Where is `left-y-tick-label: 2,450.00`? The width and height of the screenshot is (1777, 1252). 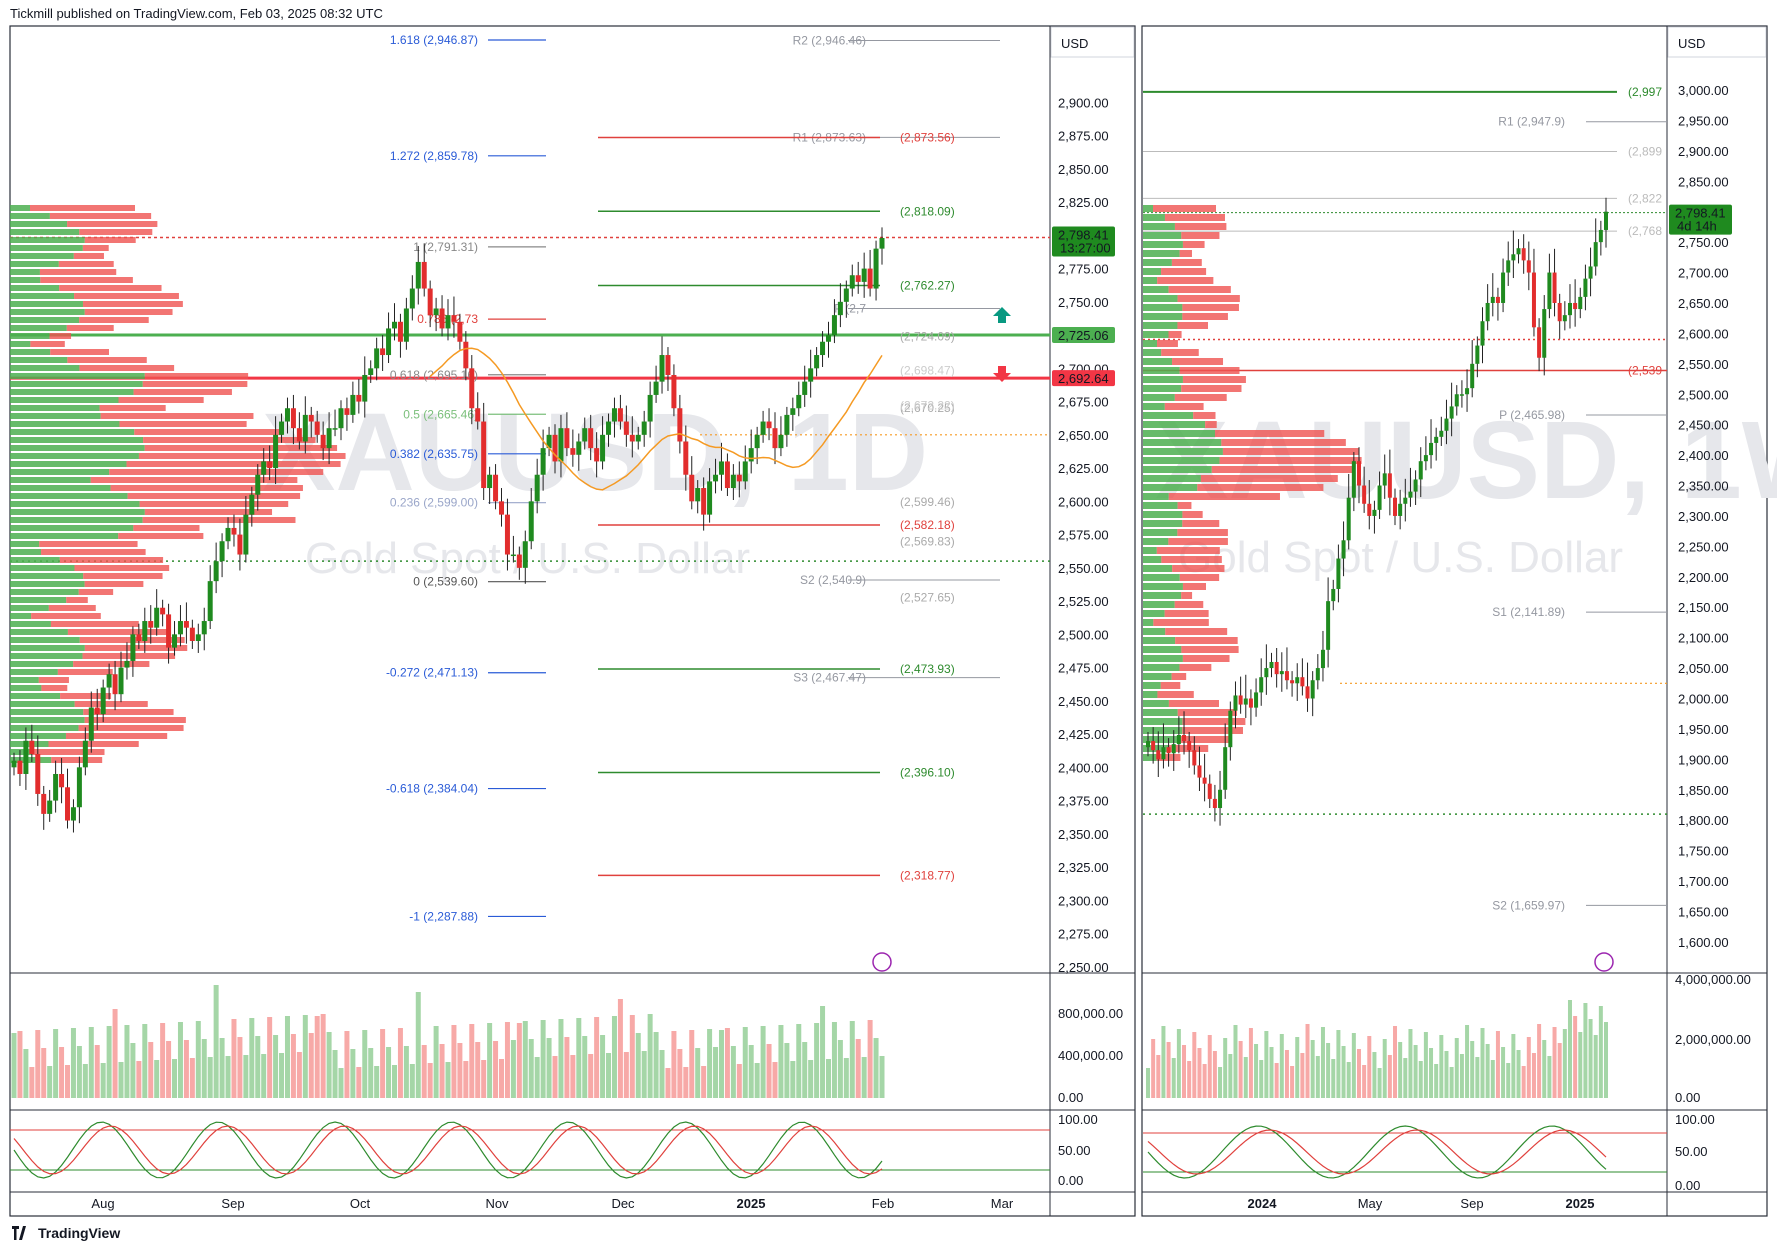
left-y-tick-label: 2,450.00 is located at coordinates (1083, 701).